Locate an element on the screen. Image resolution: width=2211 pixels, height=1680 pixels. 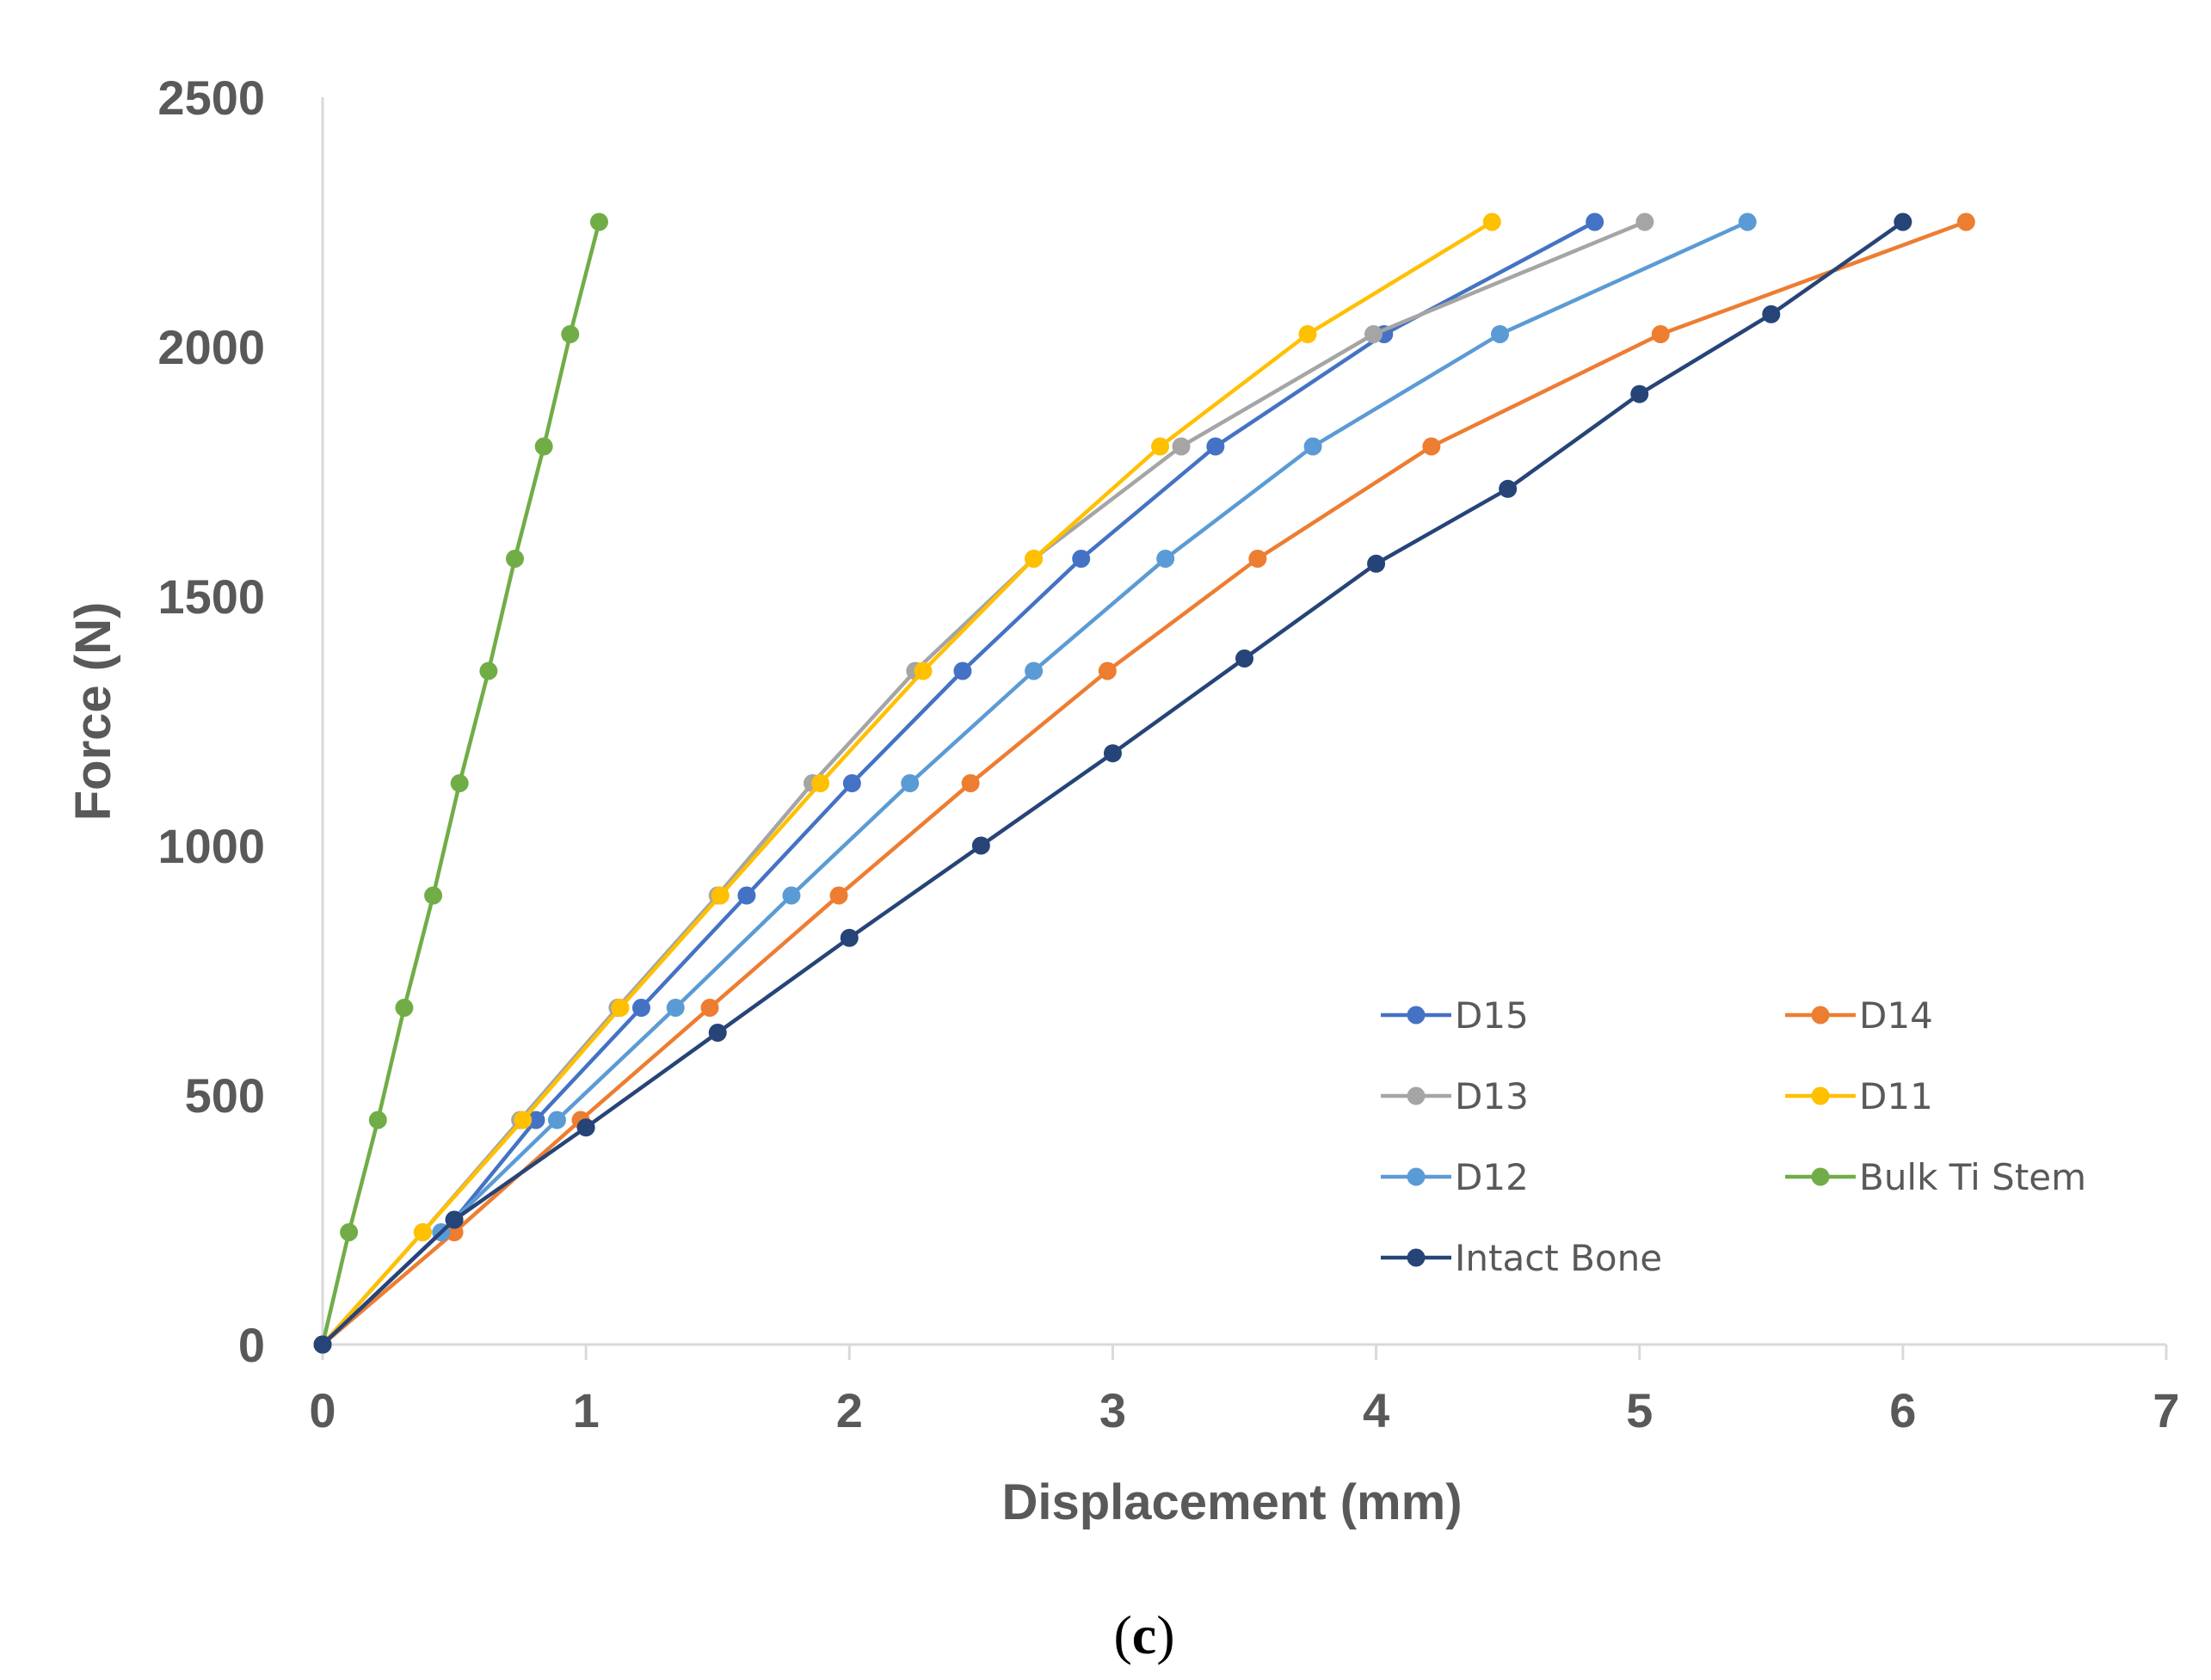
caption-close-paren: ) is located at coordinates (1165, 1634).